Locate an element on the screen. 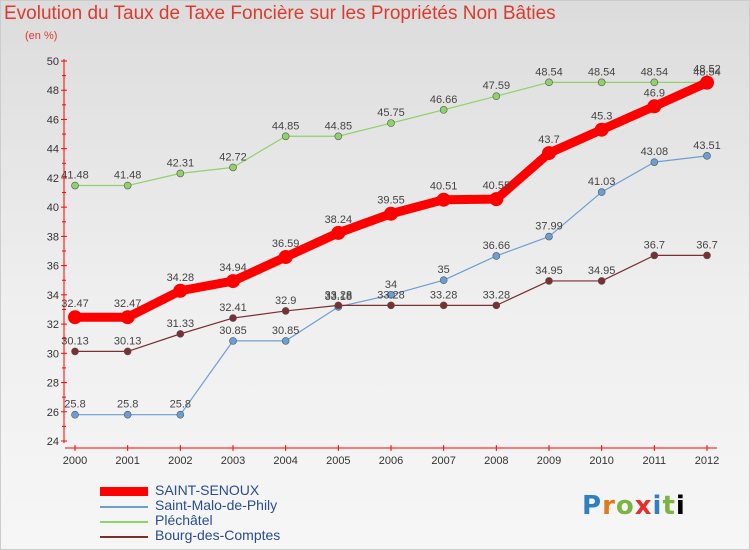  data-label: 44.85 is located at coordinates (286, 126).